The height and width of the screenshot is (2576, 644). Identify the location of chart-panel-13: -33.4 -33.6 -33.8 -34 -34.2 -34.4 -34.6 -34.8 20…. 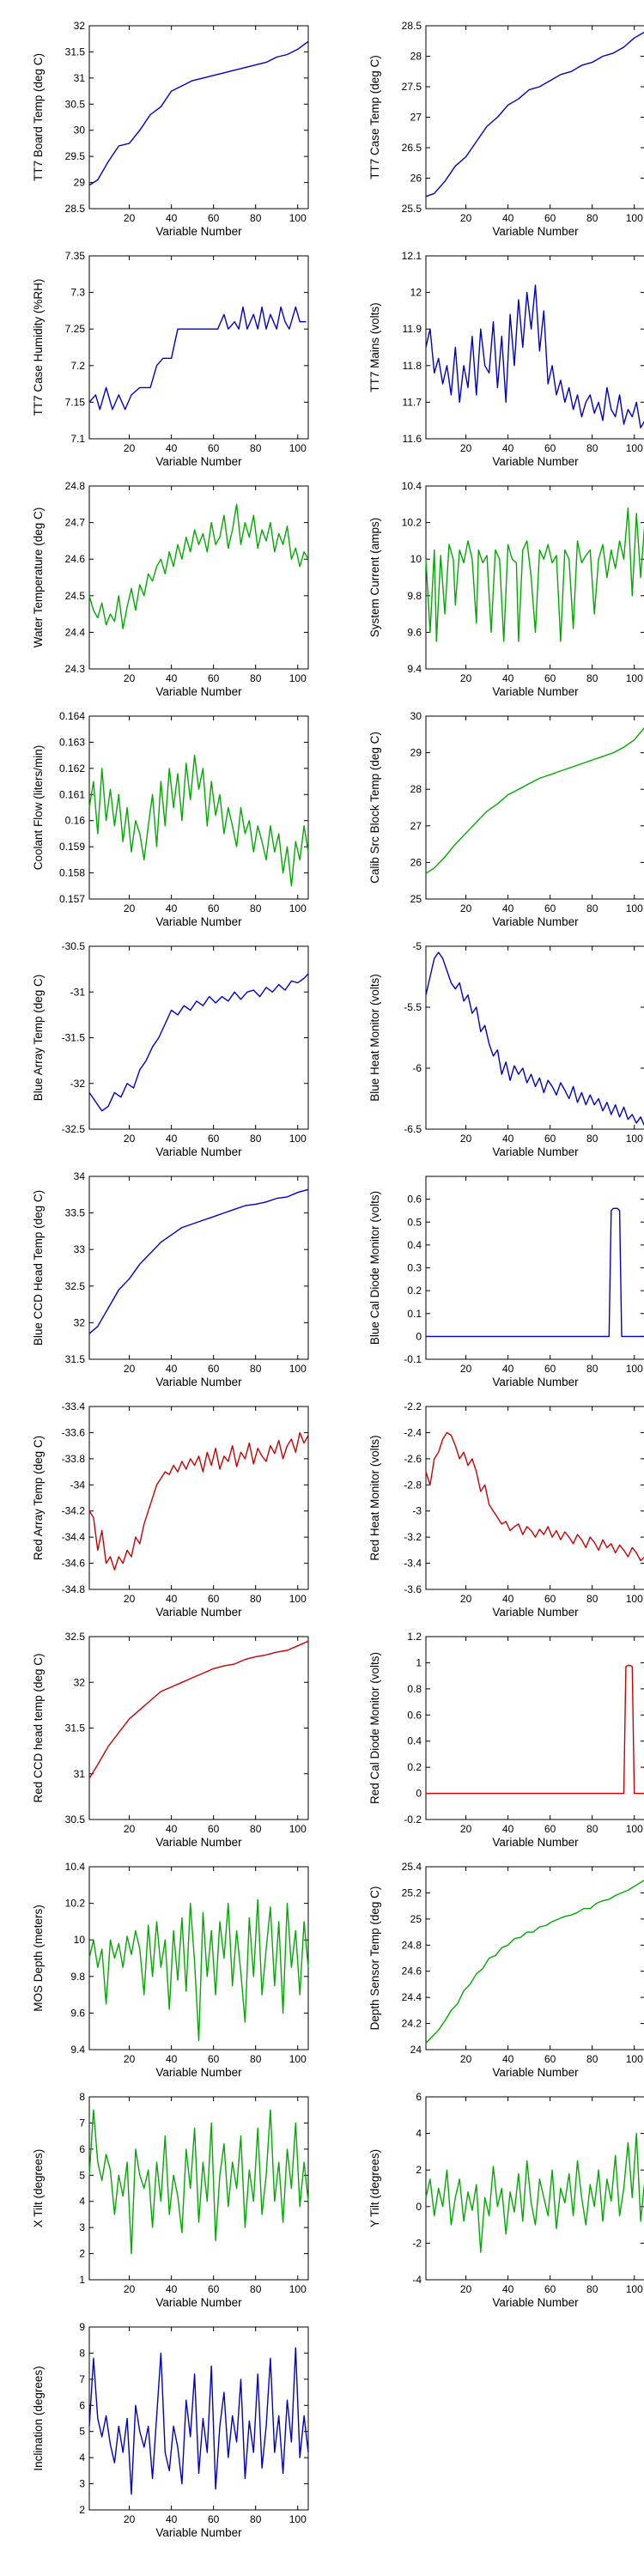
(170, 1510).